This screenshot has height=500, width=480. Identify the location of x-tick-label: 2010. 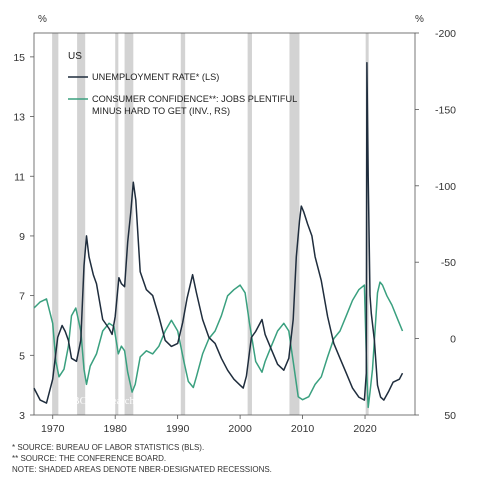
(303, 429).